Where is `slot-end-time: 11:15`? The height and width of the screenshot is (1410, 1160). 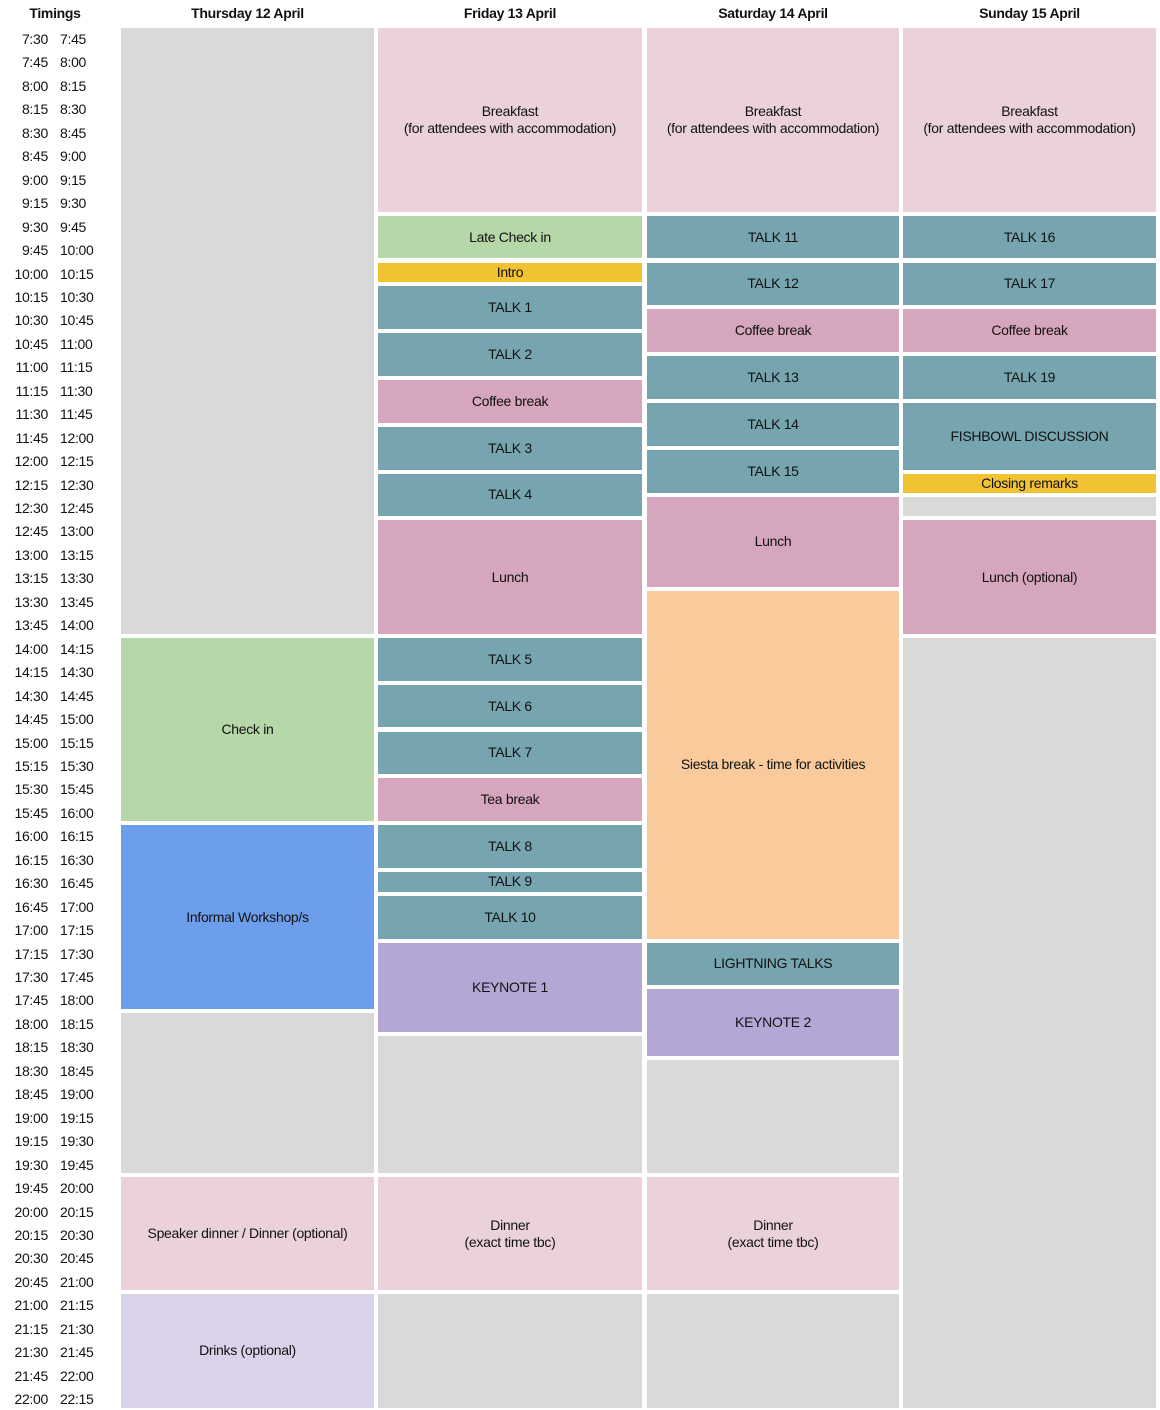 slot-end-time: 11:15 is located at coordinates (76, 367).